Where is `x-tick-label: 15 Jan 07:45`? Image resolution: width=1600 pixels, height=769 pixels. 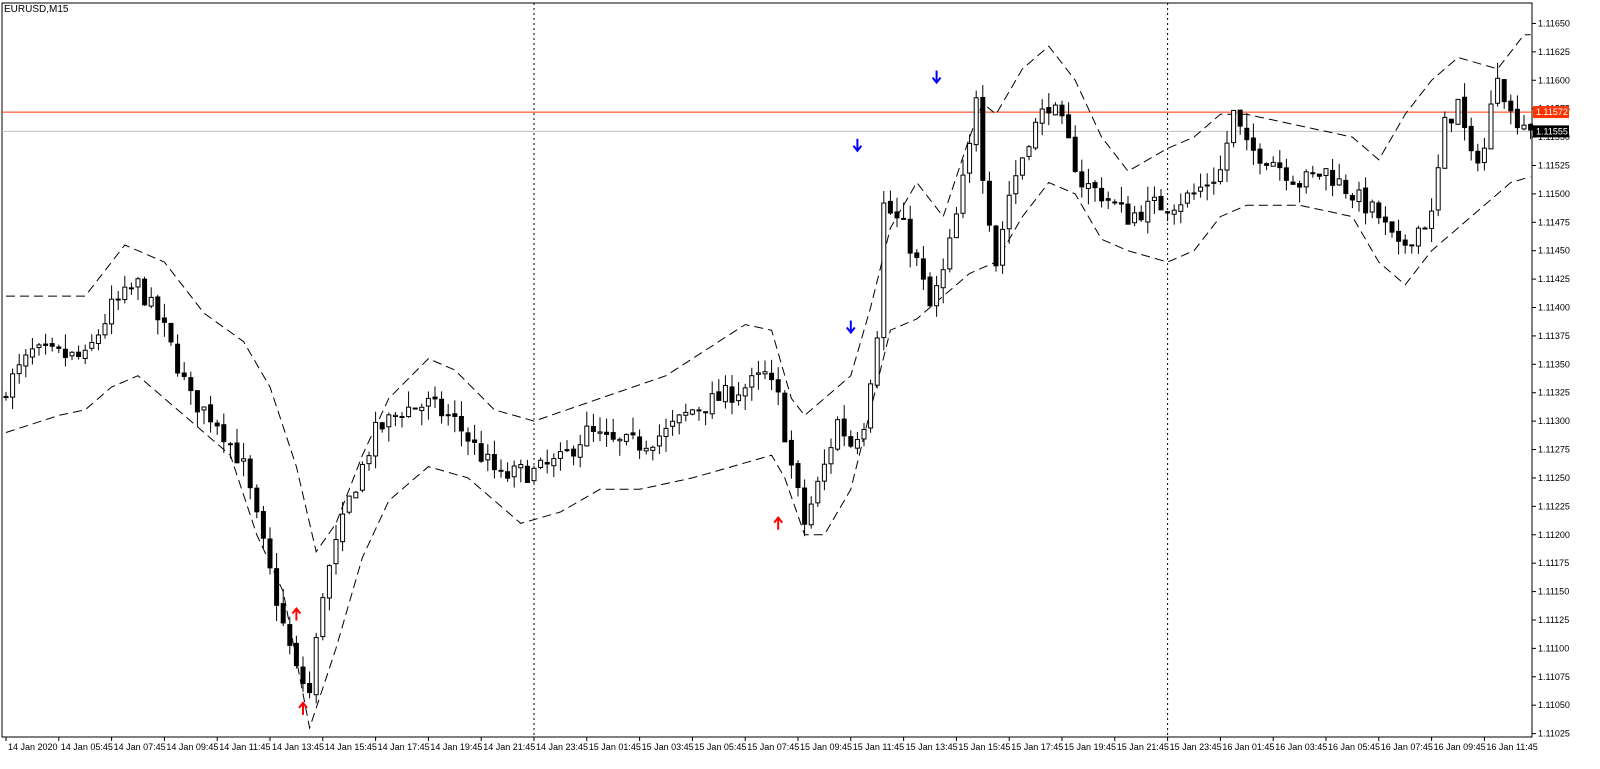 x-tick-label: 15 Jan 07:45 is located at coordinates (773, 747).